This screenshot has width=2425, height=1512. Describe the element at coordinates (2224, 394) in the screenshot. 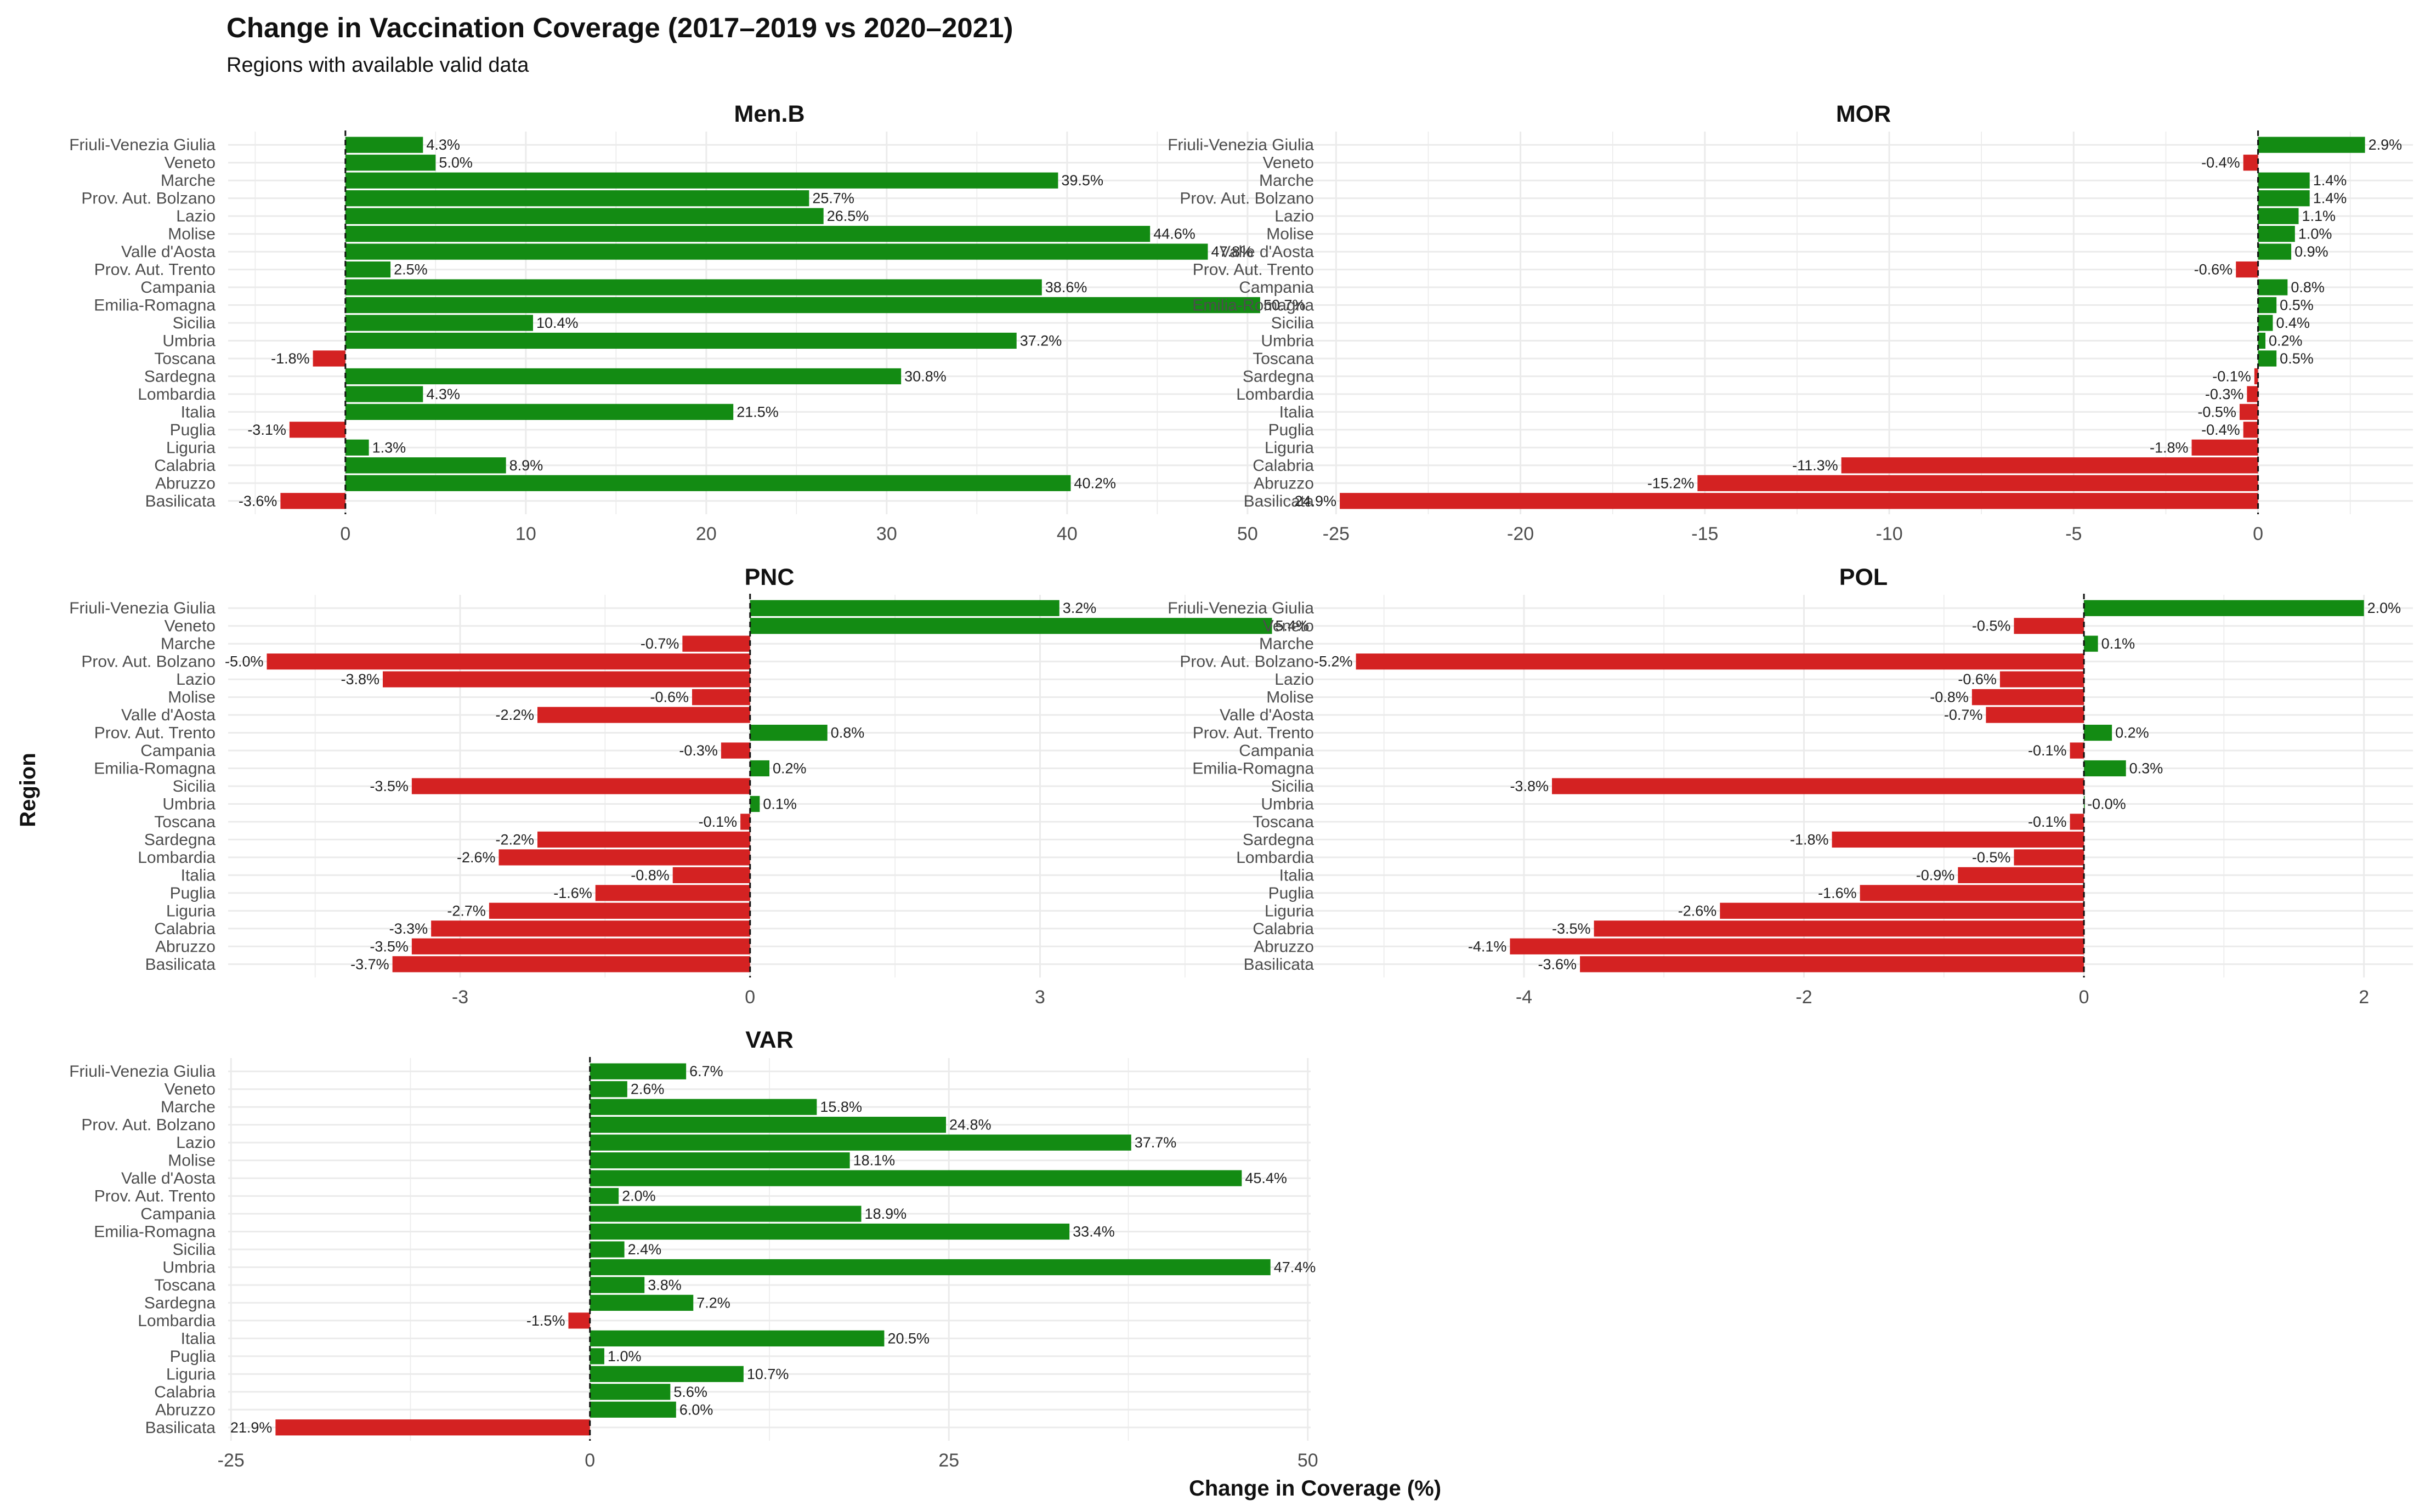

I see `data-label: -0.3%` at that location.